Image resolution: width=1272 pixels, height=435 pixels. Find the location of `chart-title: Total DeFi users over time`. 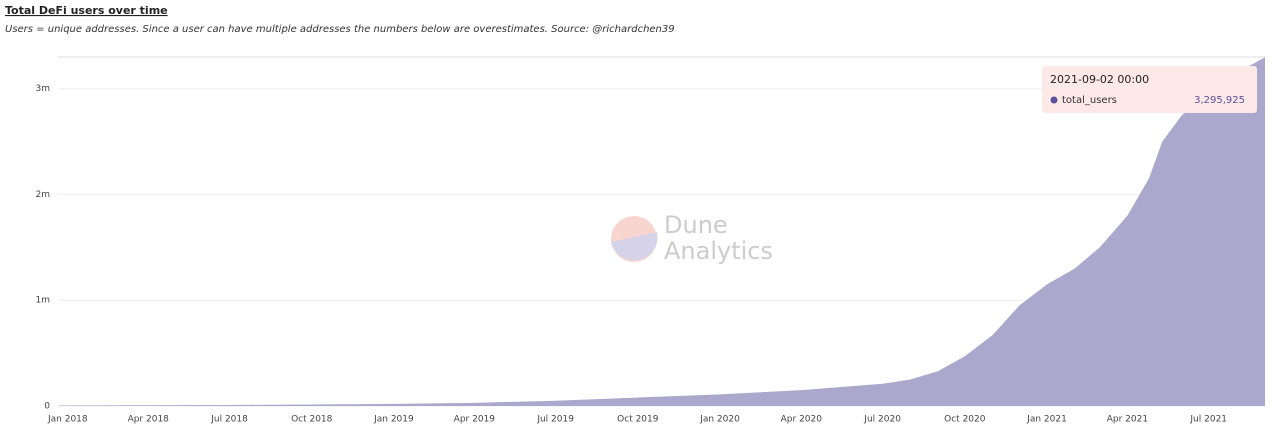

chart-title: Total DeFi users over time is located at coordinates (86, 10).